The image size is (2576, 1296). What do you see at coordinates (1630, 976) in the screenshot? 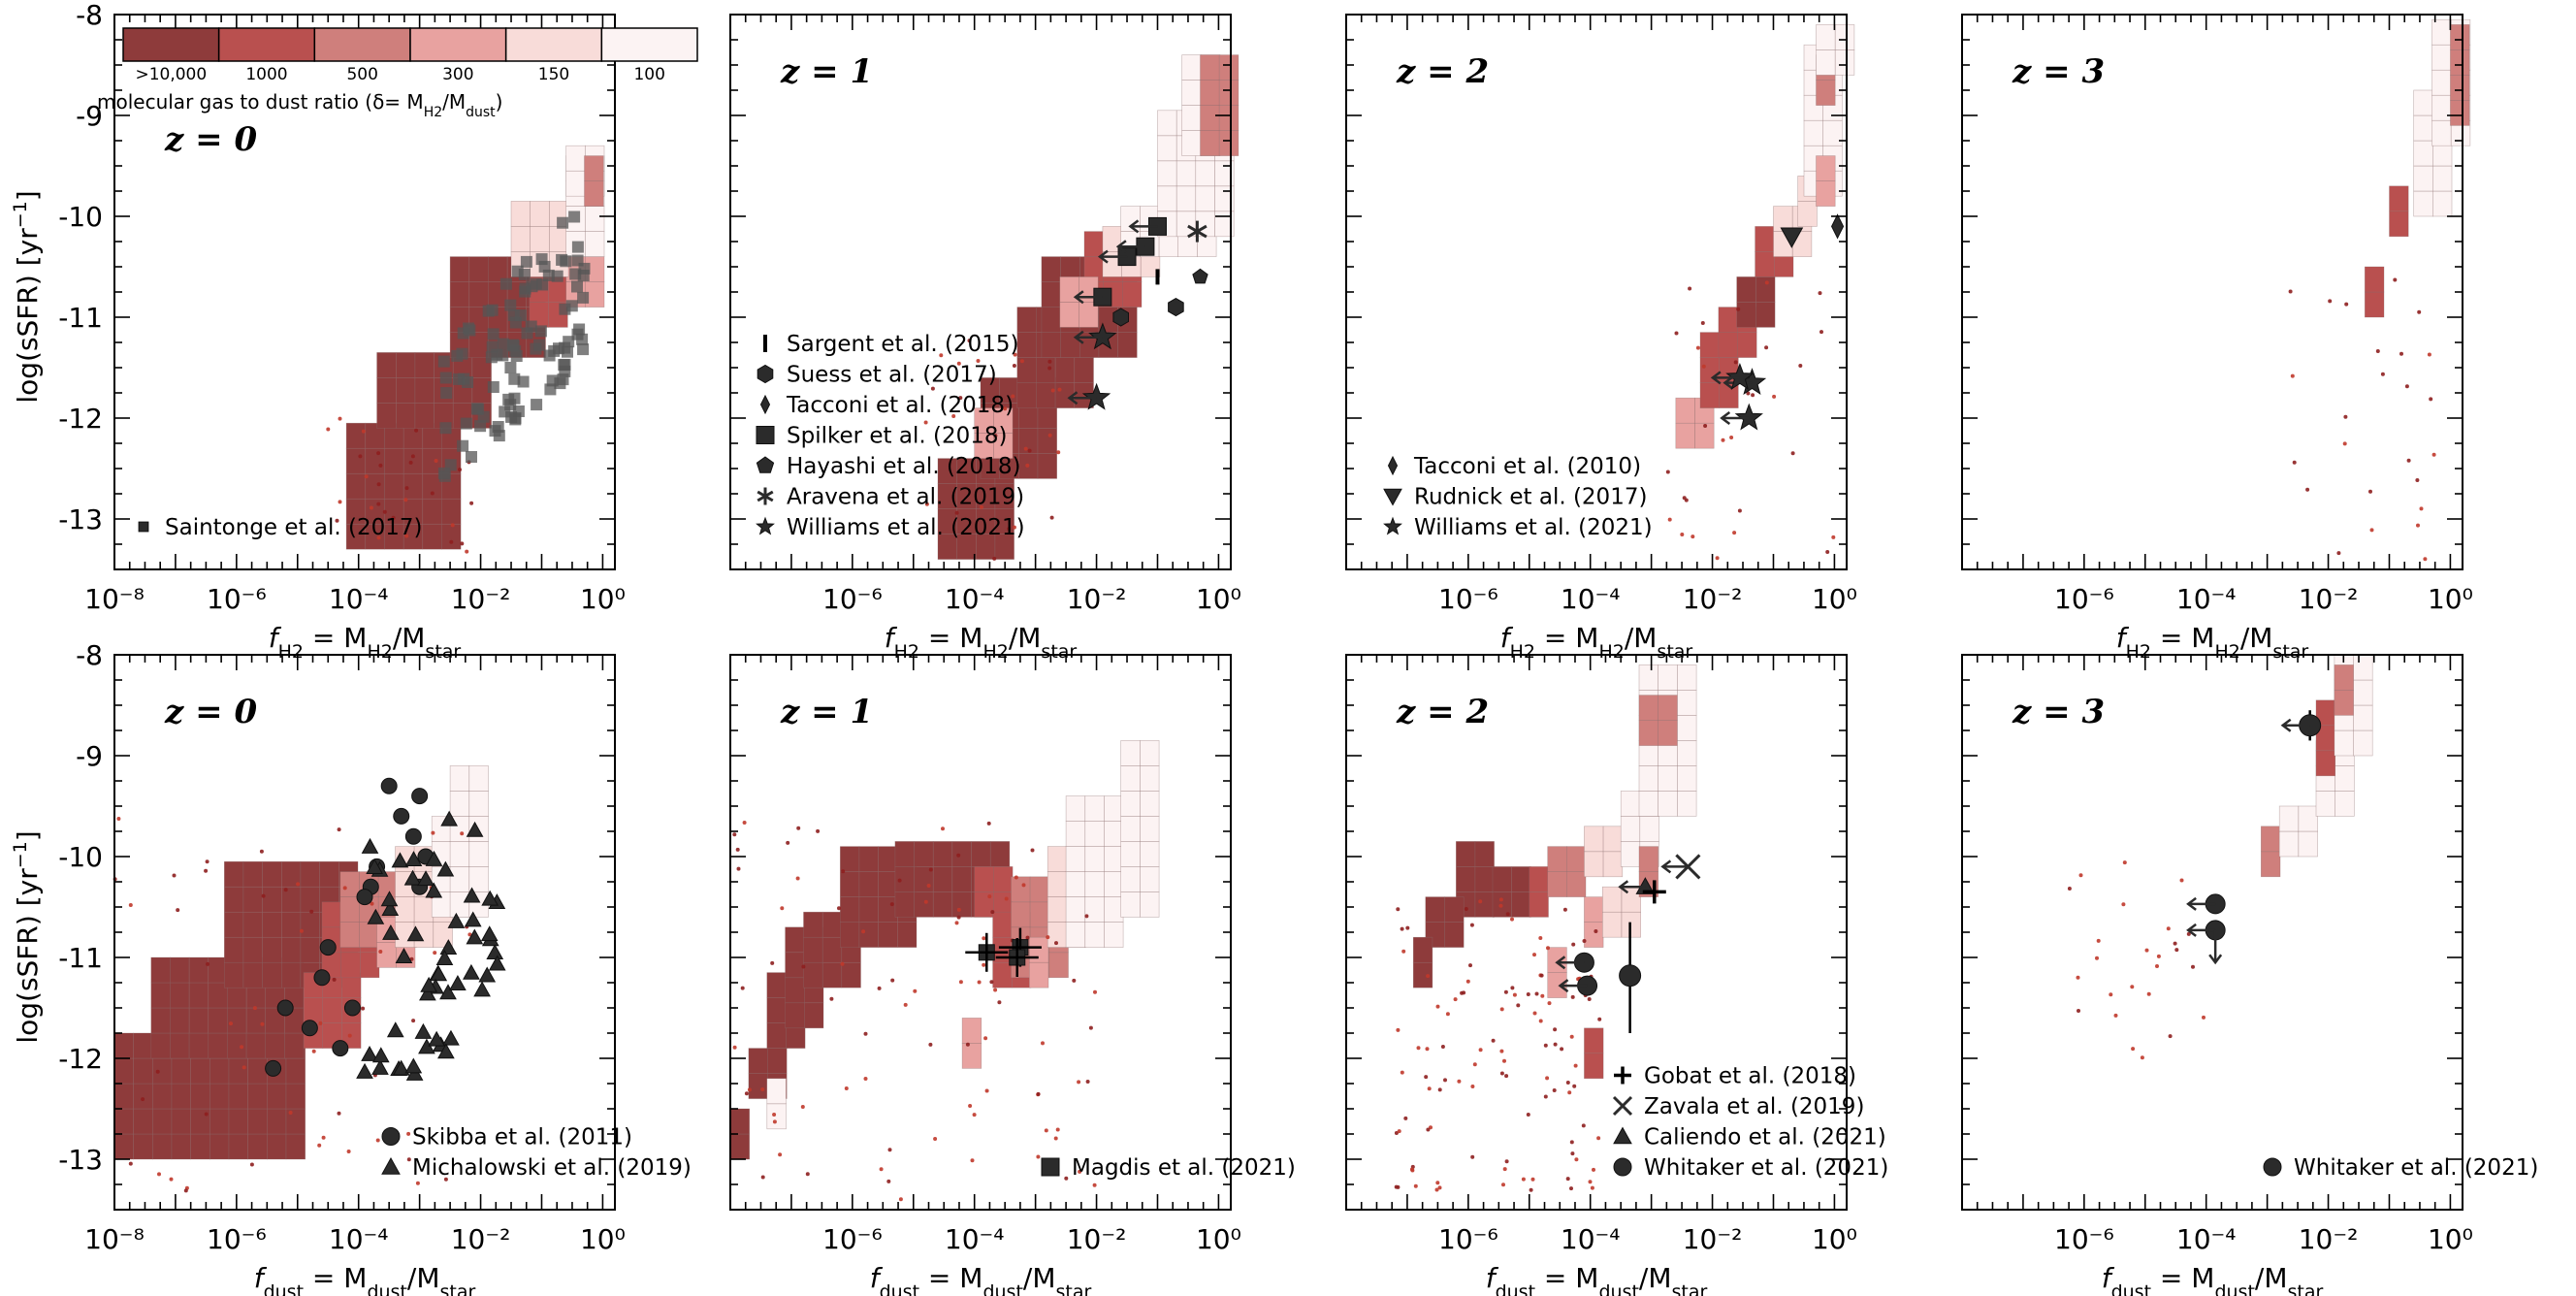
I see `obs-whitaker-shape` at bounding box center [1630, 976].